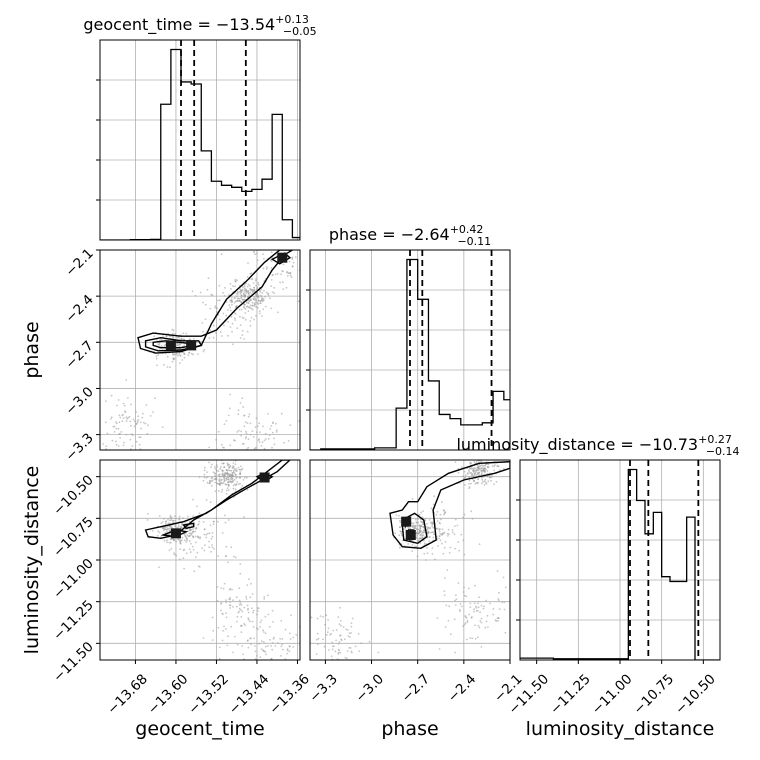  I want to click on x-tick-label: −13.68, so click(127, 694).